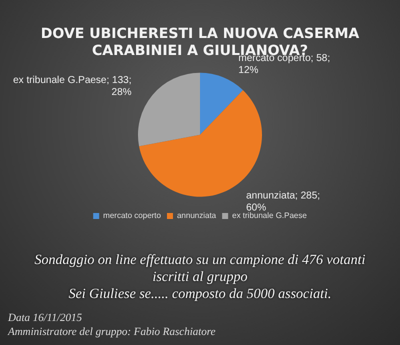  Describe the element at coordinates (270, 215) in the screenshot. I see `legend-label: ex tribunale G.Paese` at that location.